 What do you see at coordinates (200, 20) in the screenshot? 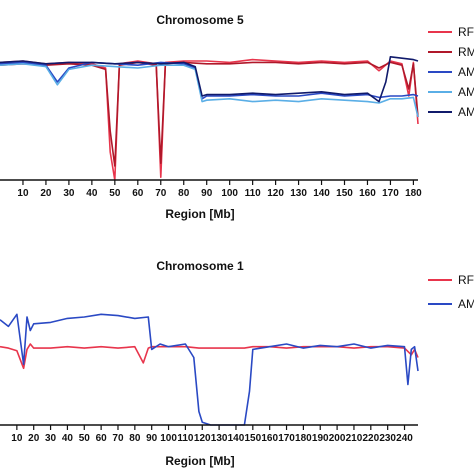
I see `chart-title: Chromosome 5` at bounding box center [200, 20].